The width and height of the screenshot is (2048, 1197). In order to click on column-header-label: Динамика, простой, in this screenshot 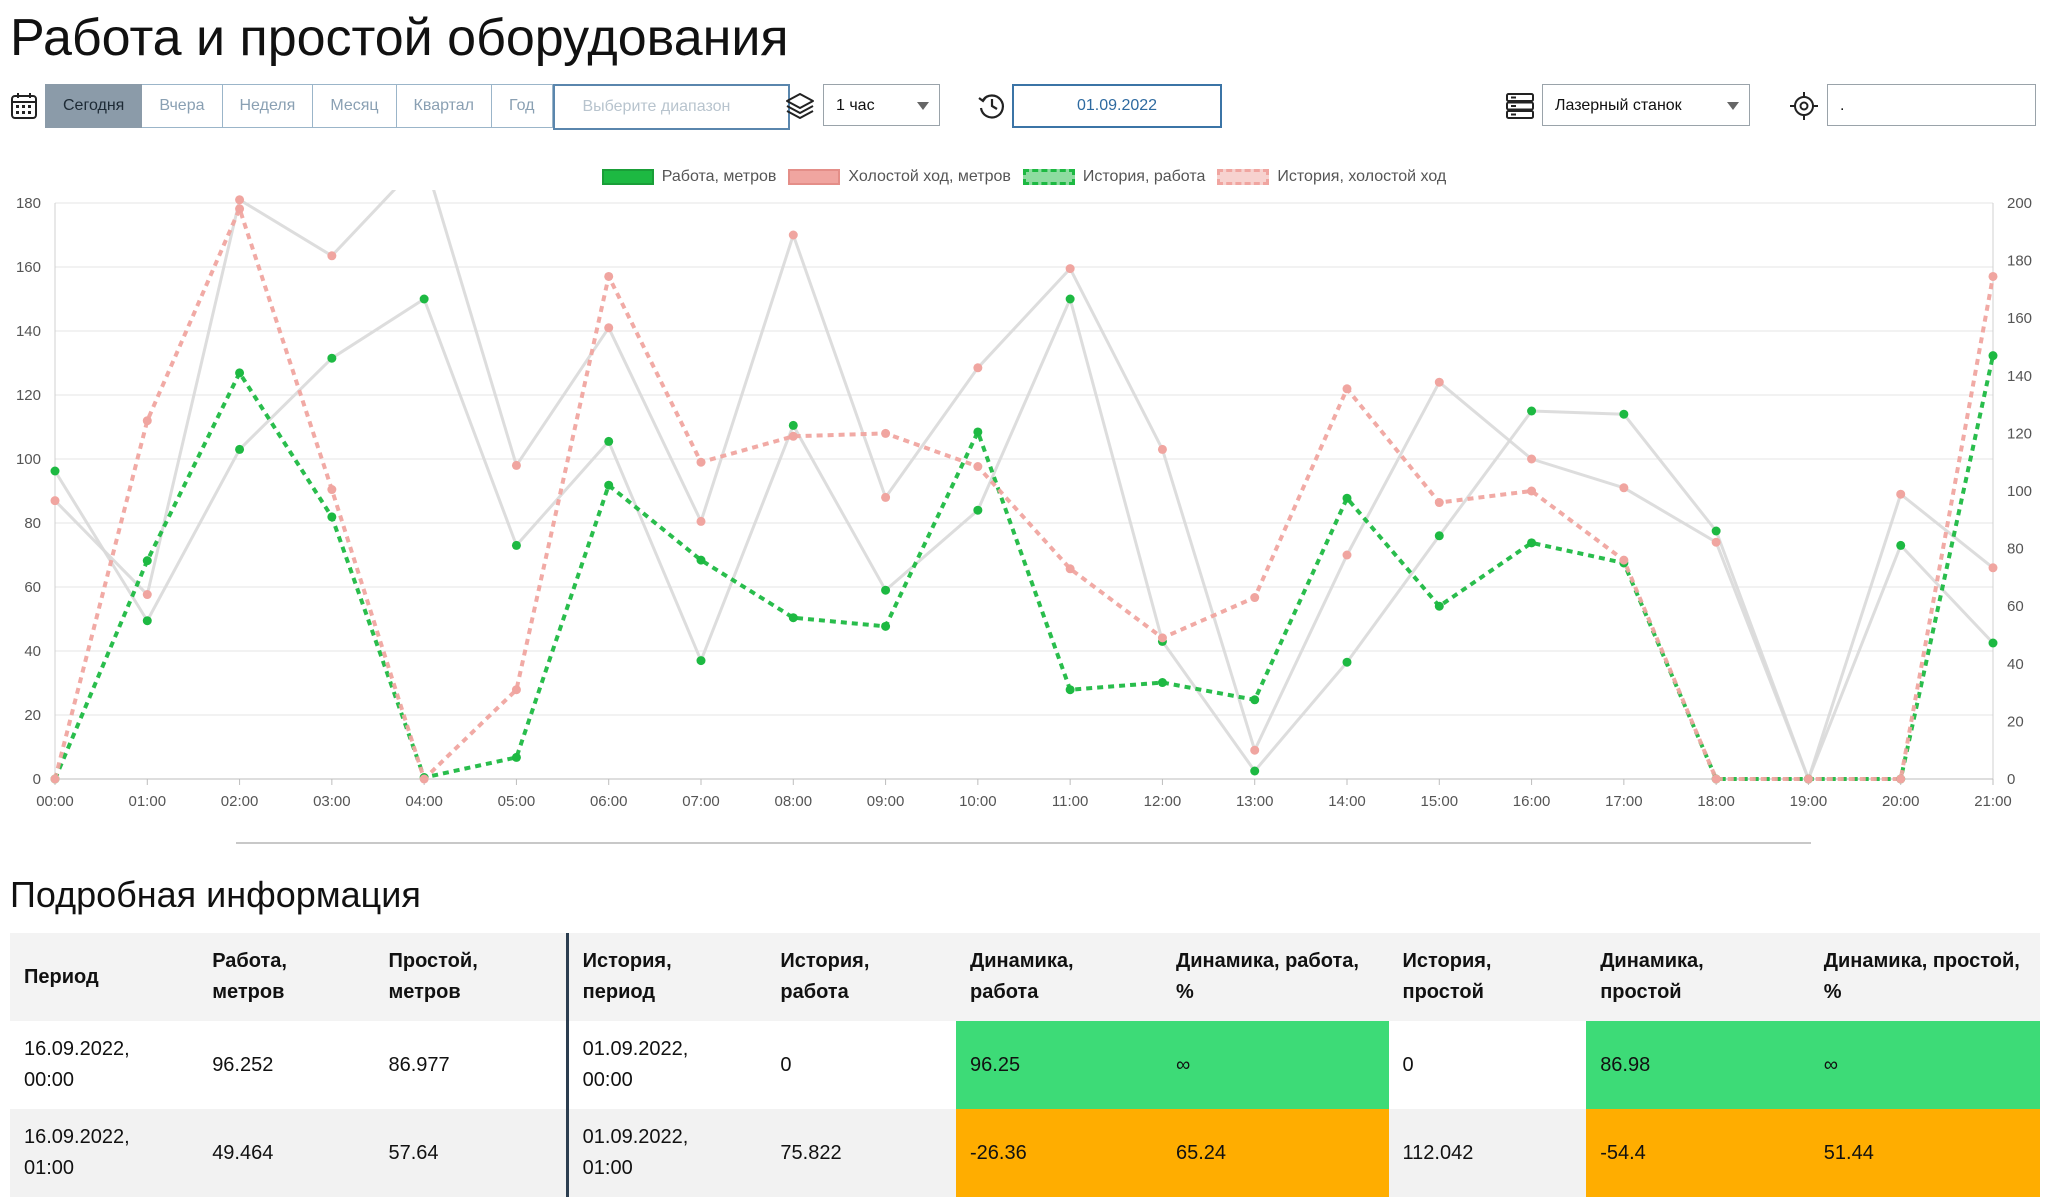, I will do `click(1921, 961)`.